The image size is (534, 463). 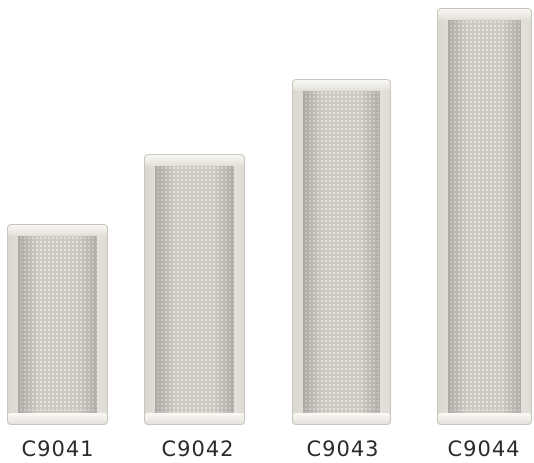 What do you see at coordinates (58, 449) in the screenshot?
I see `model-label-c9041: C9041` at bounding box center [58, 449].